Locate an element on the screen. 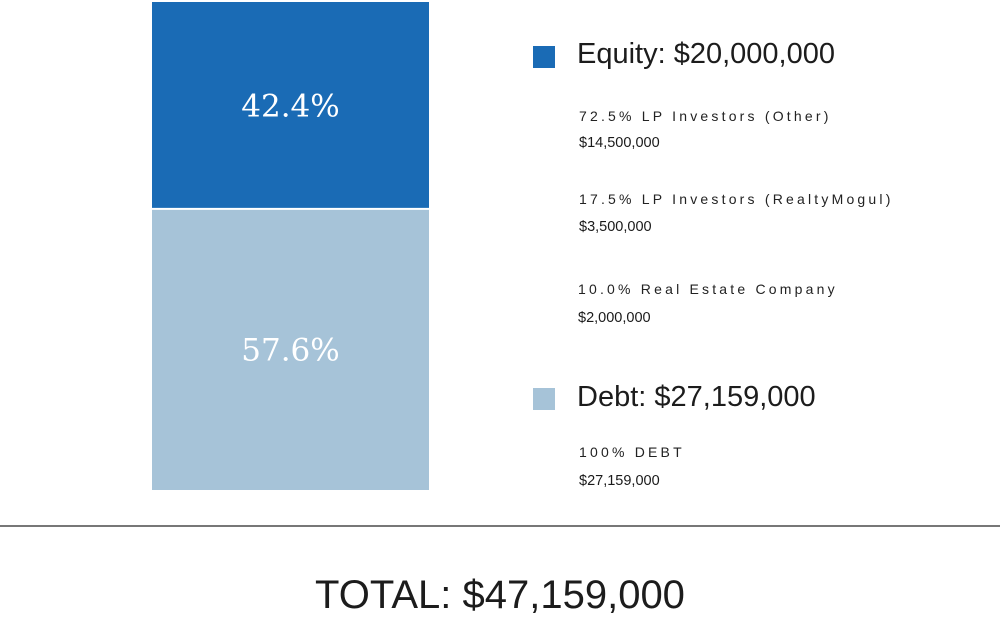 The height and width of the screenshot is (626, 1000). debt-legend-title: Debt: $27,159,000 is located at coordinates (696, 397).